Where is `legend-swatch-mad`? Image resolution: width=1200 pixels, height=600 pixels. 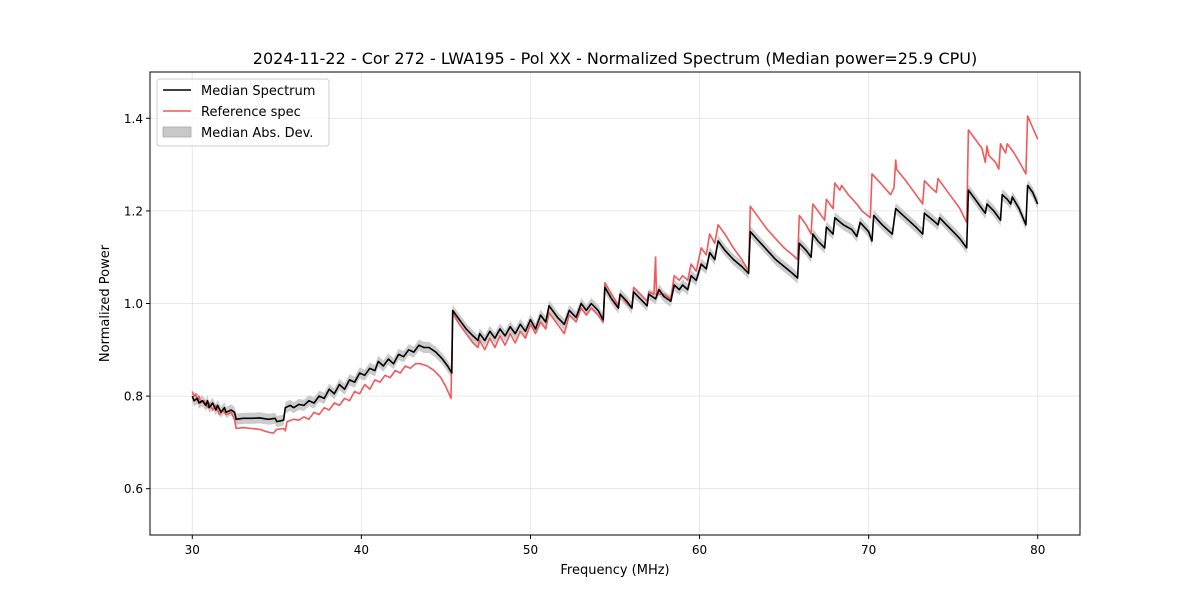 legend-swatch-mad is located at coordinates (177, 132).